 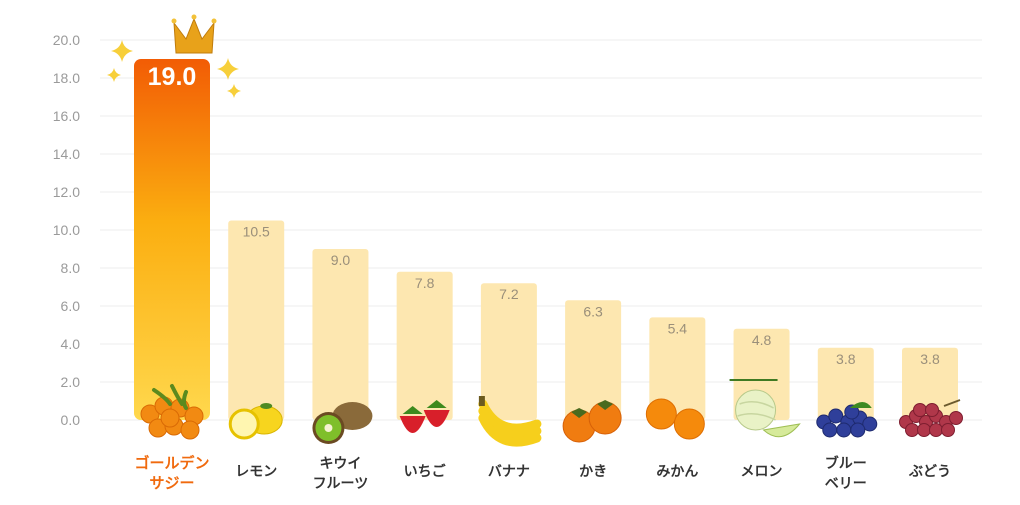 I want to click on sea-buckthorn-icon, so click(x=172, y=412).